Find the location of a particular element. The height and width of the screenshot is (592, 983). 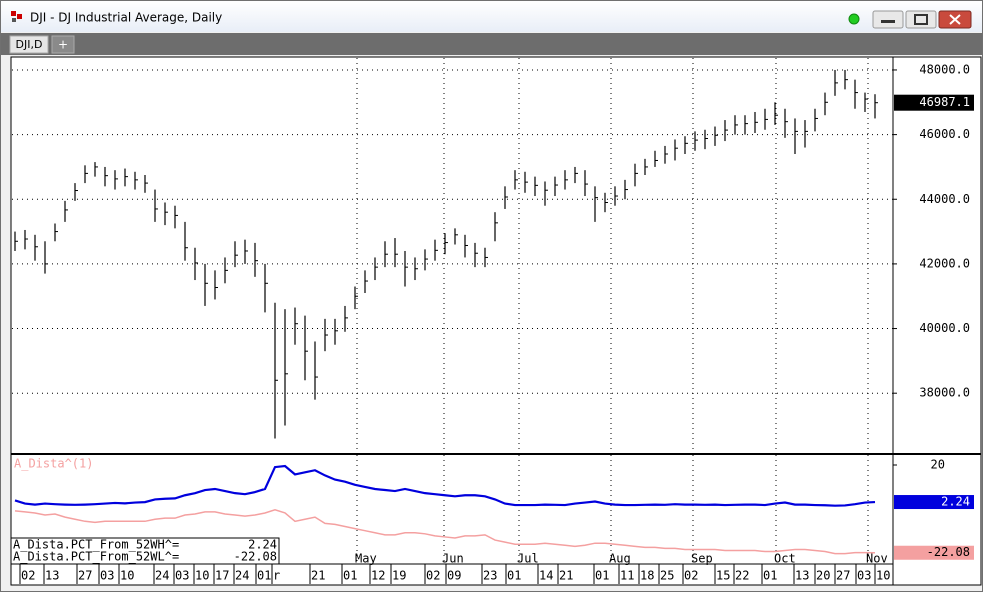

month-label: May is located at coordinates (366, 559).